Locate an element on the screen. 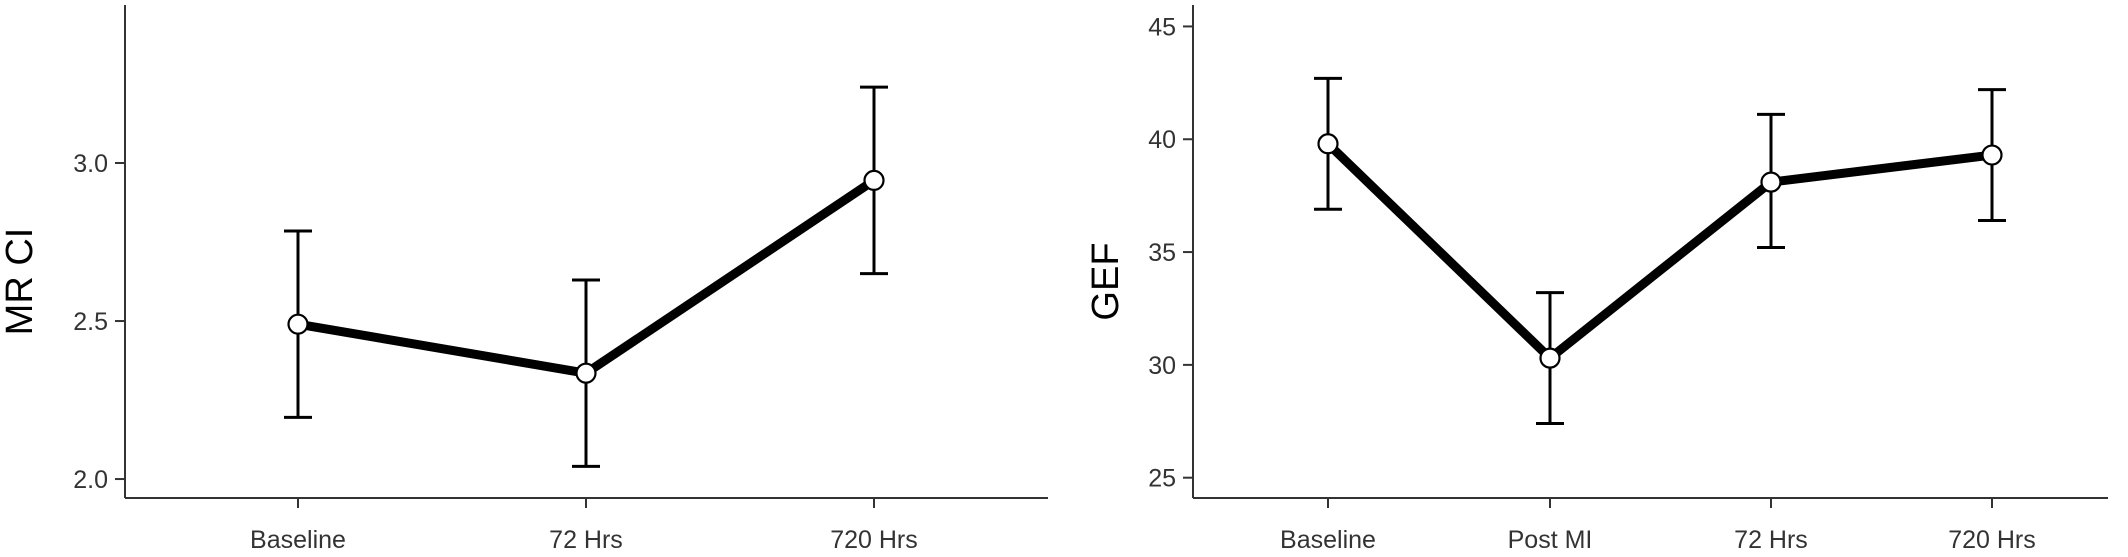 Image resolution: width=2128 pixels, height=557 pixels. y-tick-label: 40 is located at coordinates (1162, 140).